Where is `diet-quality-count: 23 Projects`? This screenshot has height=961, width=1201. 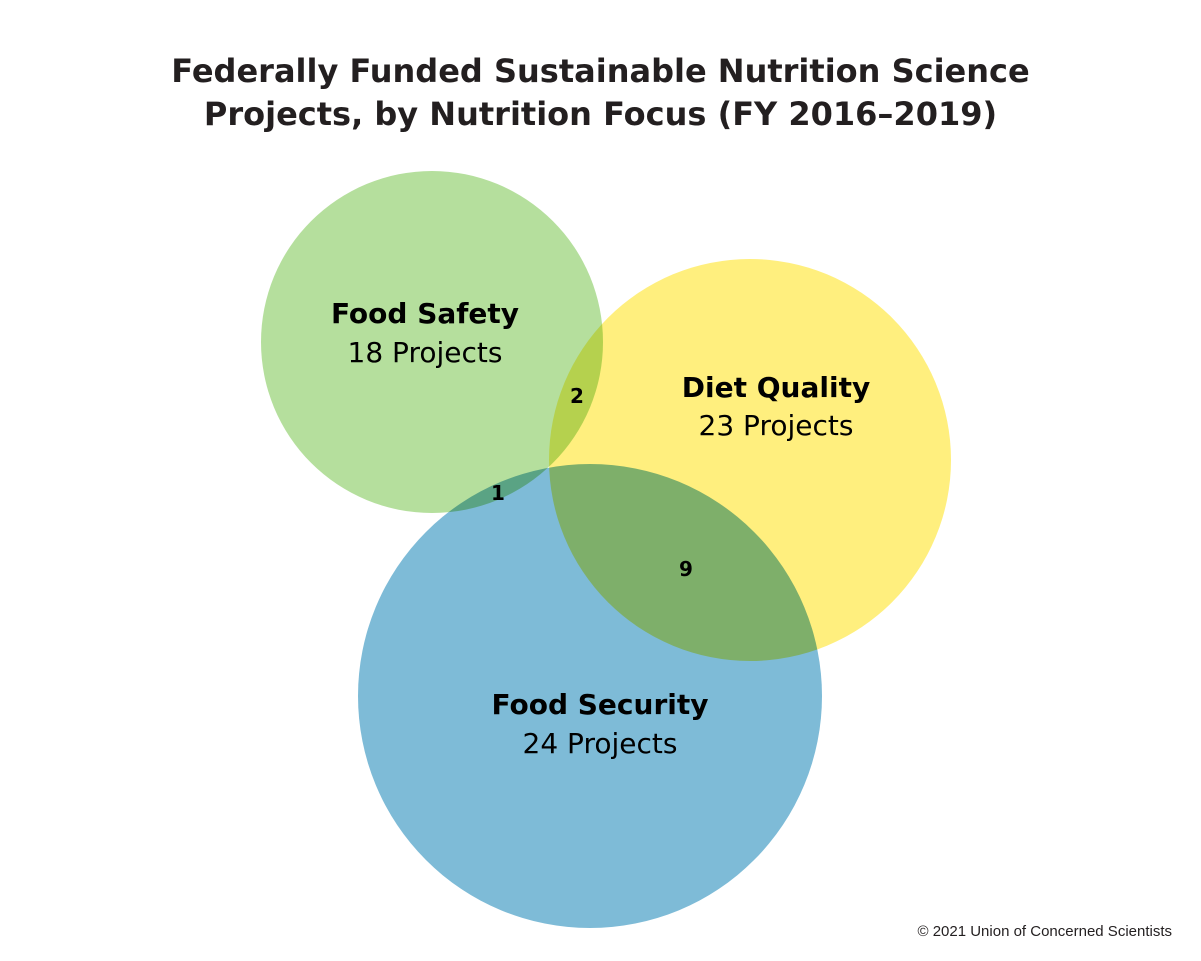
diet-quality-count: 23 Projects is located at coordinates (776, 425).